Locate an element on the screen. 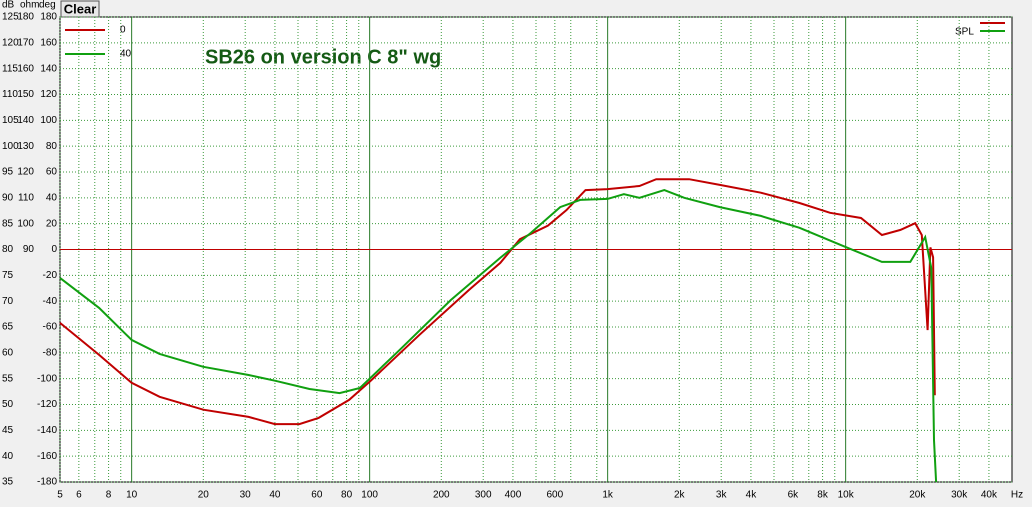 Image resolution: width=1032 pixels, height=507 pixels. y3-tick-label: 80 is located at coordinates (52, 146).